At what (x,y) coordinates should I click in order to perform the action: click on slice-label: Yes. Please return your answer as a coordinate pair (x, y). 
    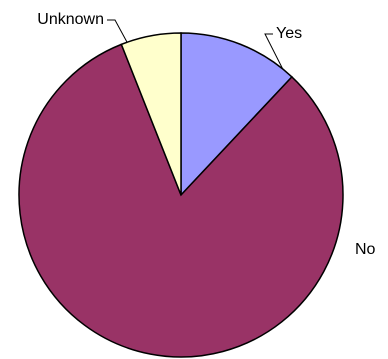
    Looking at the image, I should click on (289, 33).